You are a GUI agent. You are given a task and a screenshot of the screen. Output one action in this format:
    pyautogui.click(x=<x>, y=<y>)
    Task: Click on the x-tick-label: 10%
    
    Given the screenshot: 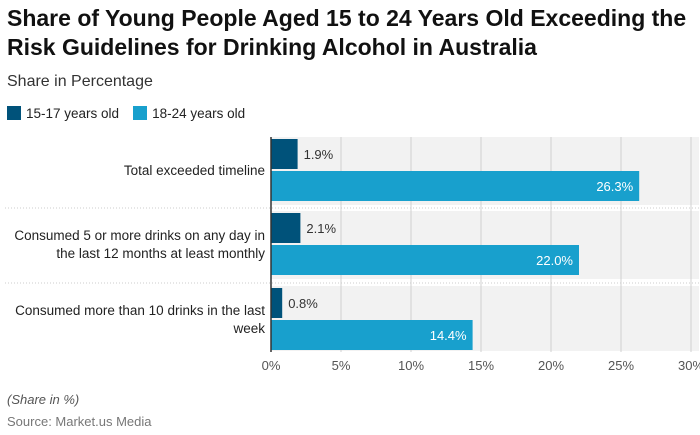 What is the action you would take?
    pyautogui.click(x=411, y=365)
    